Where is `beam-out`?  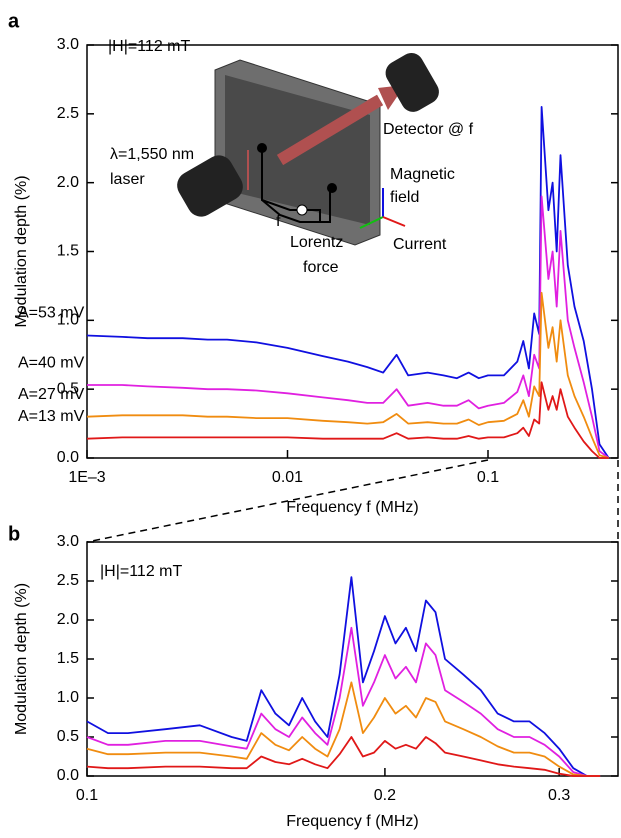
beam-out is located at coordinates (330, 130).